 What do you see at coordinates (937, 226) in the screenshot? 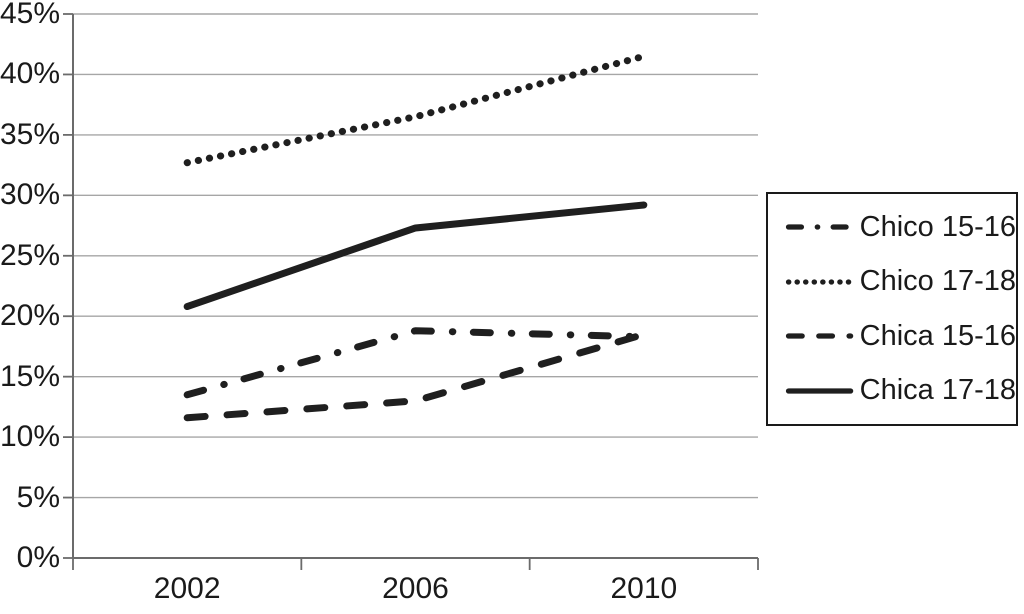
I see `legend-label: Chico 15-16` at bounding box center [937, 226].